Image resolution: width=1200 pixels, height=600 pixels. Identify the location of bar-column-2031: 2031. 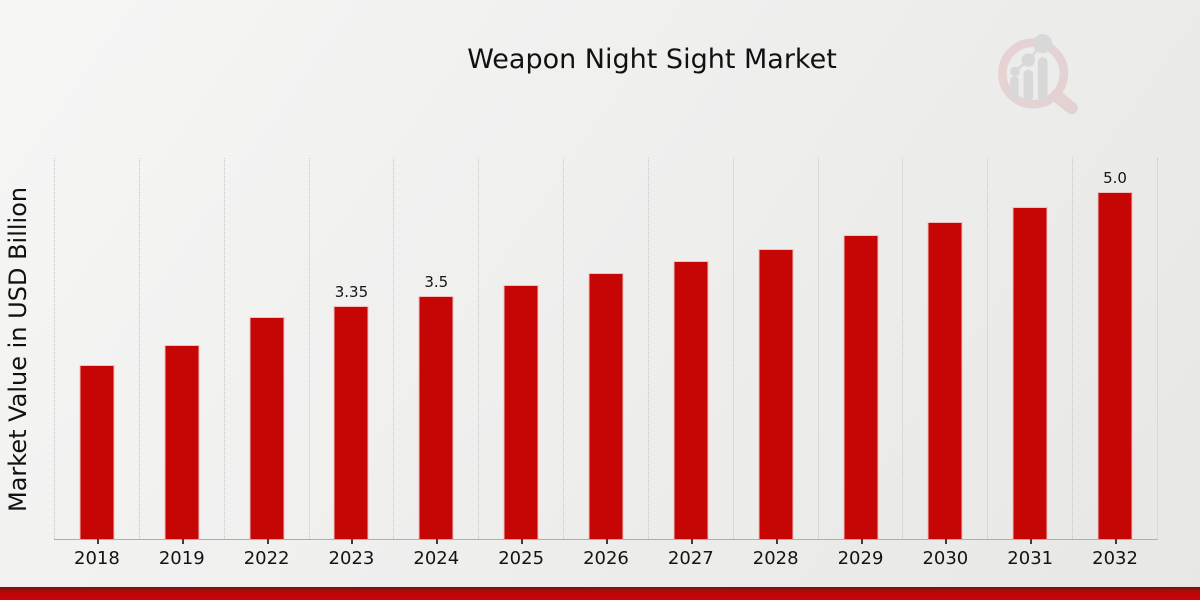
(1029, 363).